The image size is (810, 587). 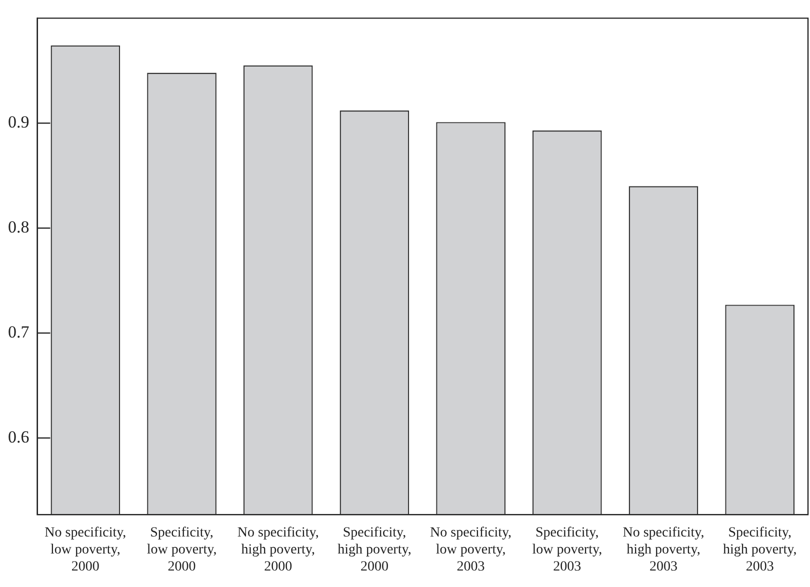 What do you see at coordinates (19, 332) in the screenshot?
I see `y-tick-label: 0.7` at bounding box center [19, 332].